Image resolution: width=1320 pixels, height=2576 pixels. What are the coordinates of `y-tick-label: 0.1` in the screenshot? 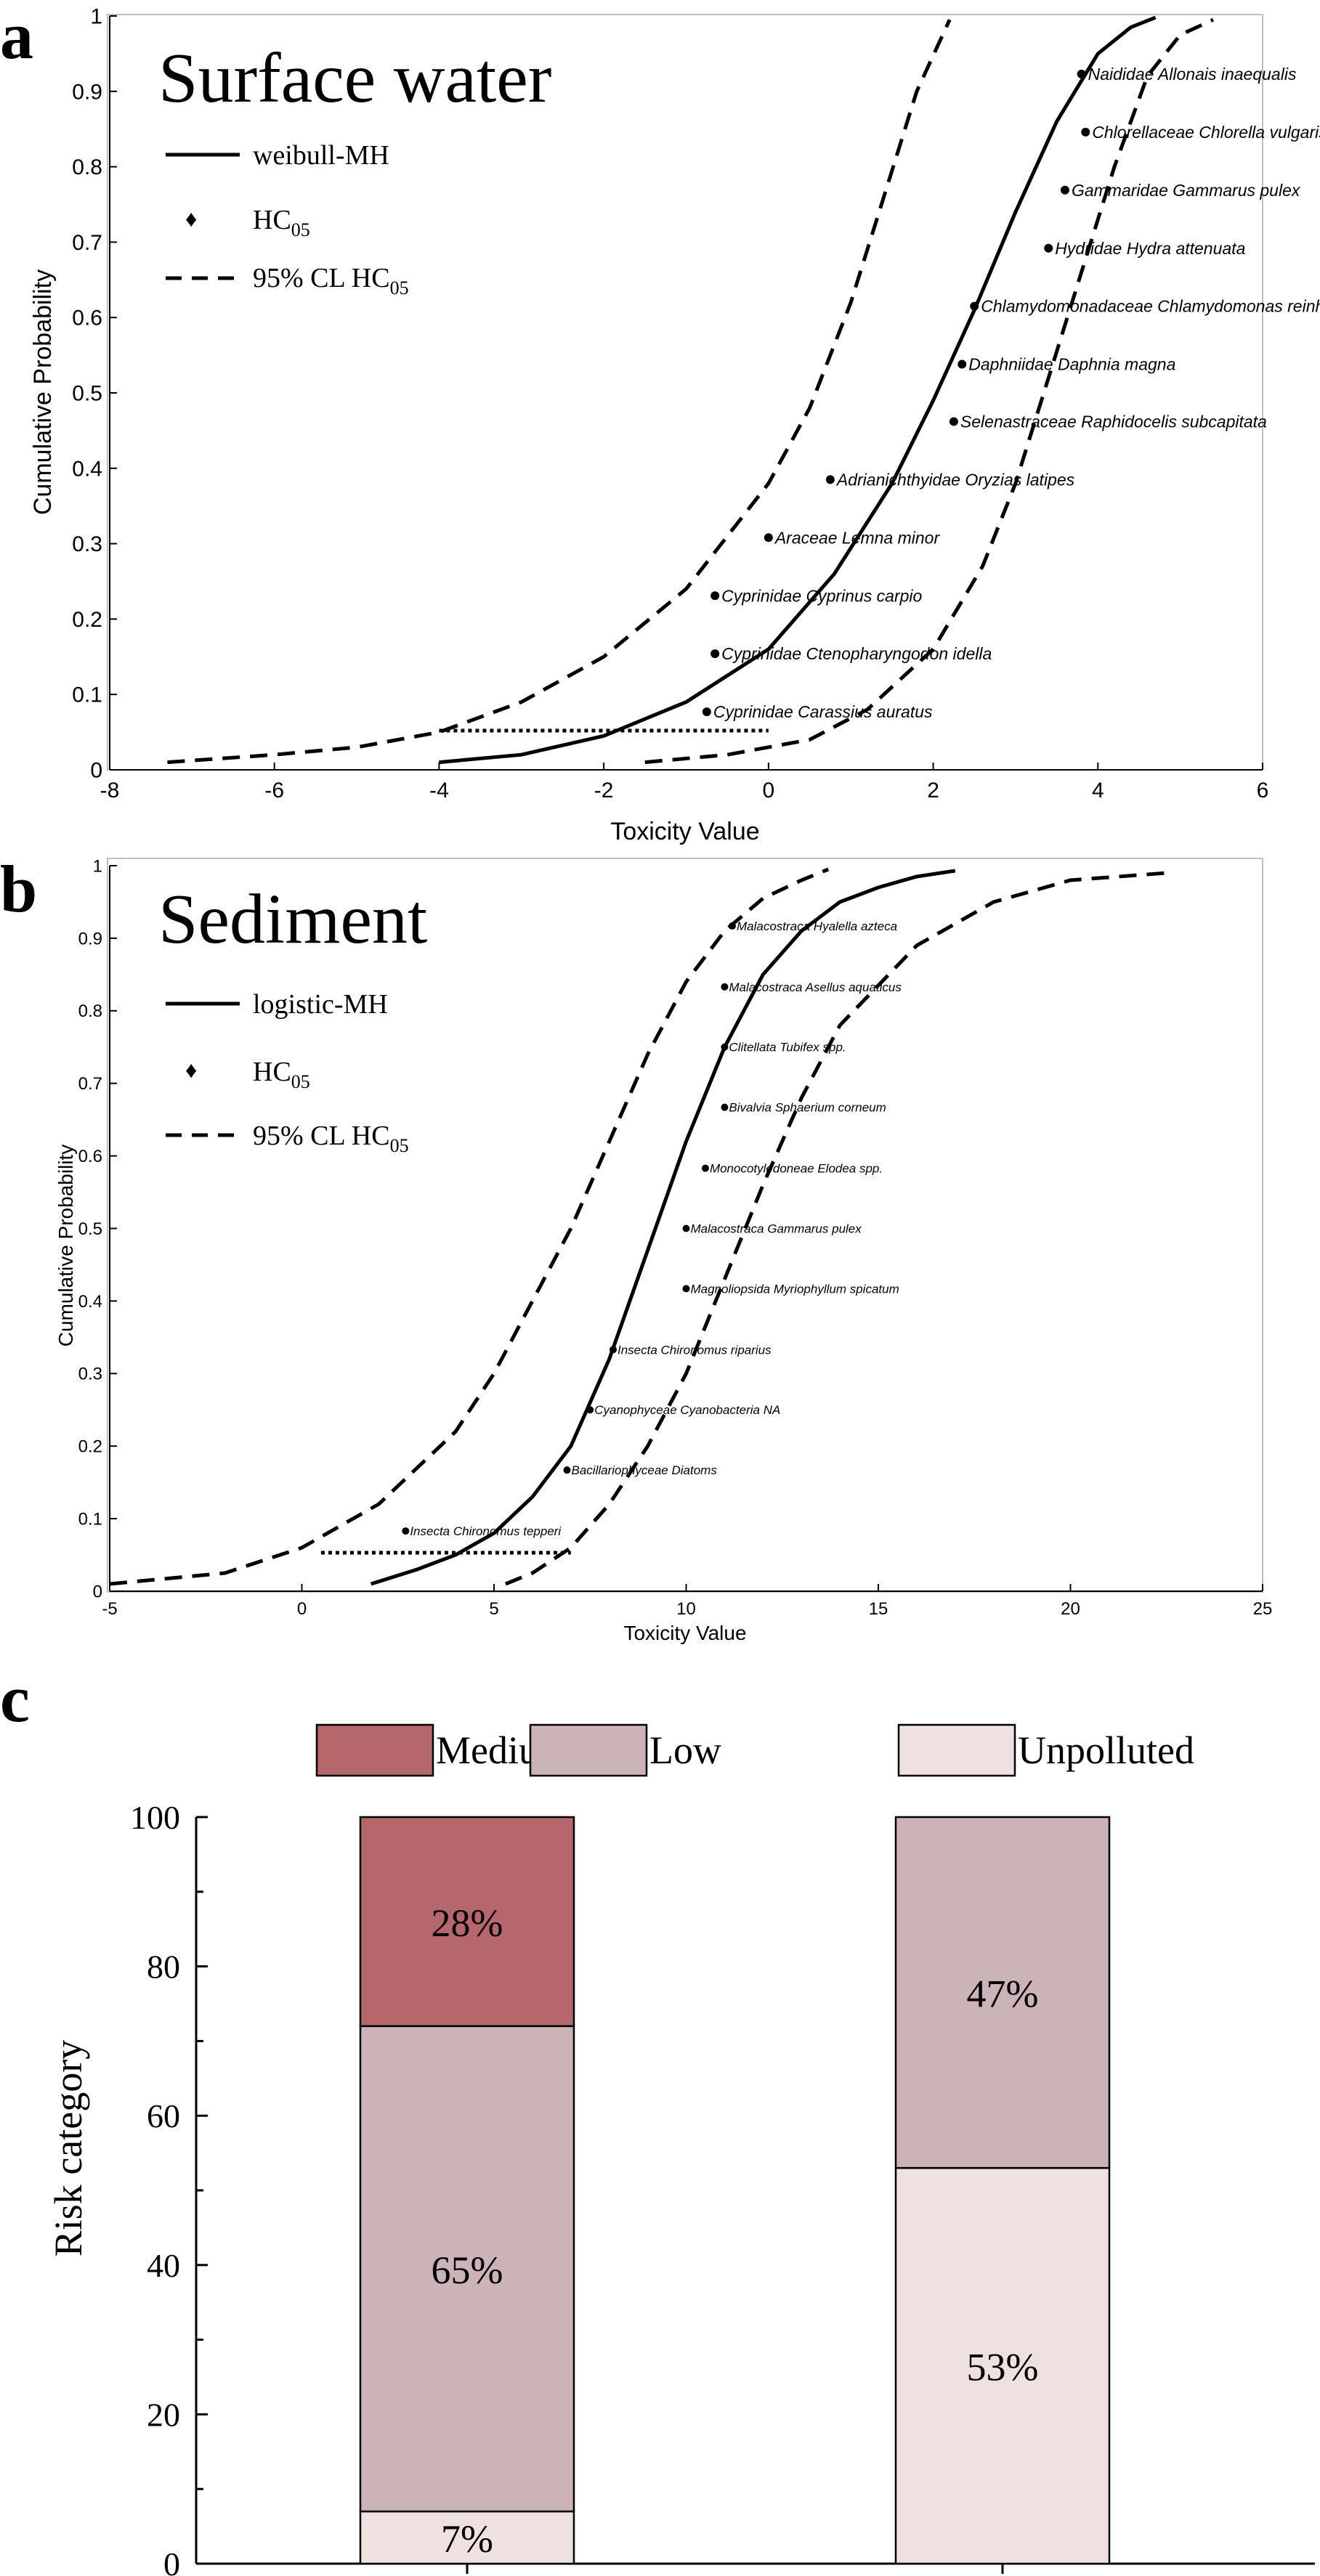 It's located at (87, 695).